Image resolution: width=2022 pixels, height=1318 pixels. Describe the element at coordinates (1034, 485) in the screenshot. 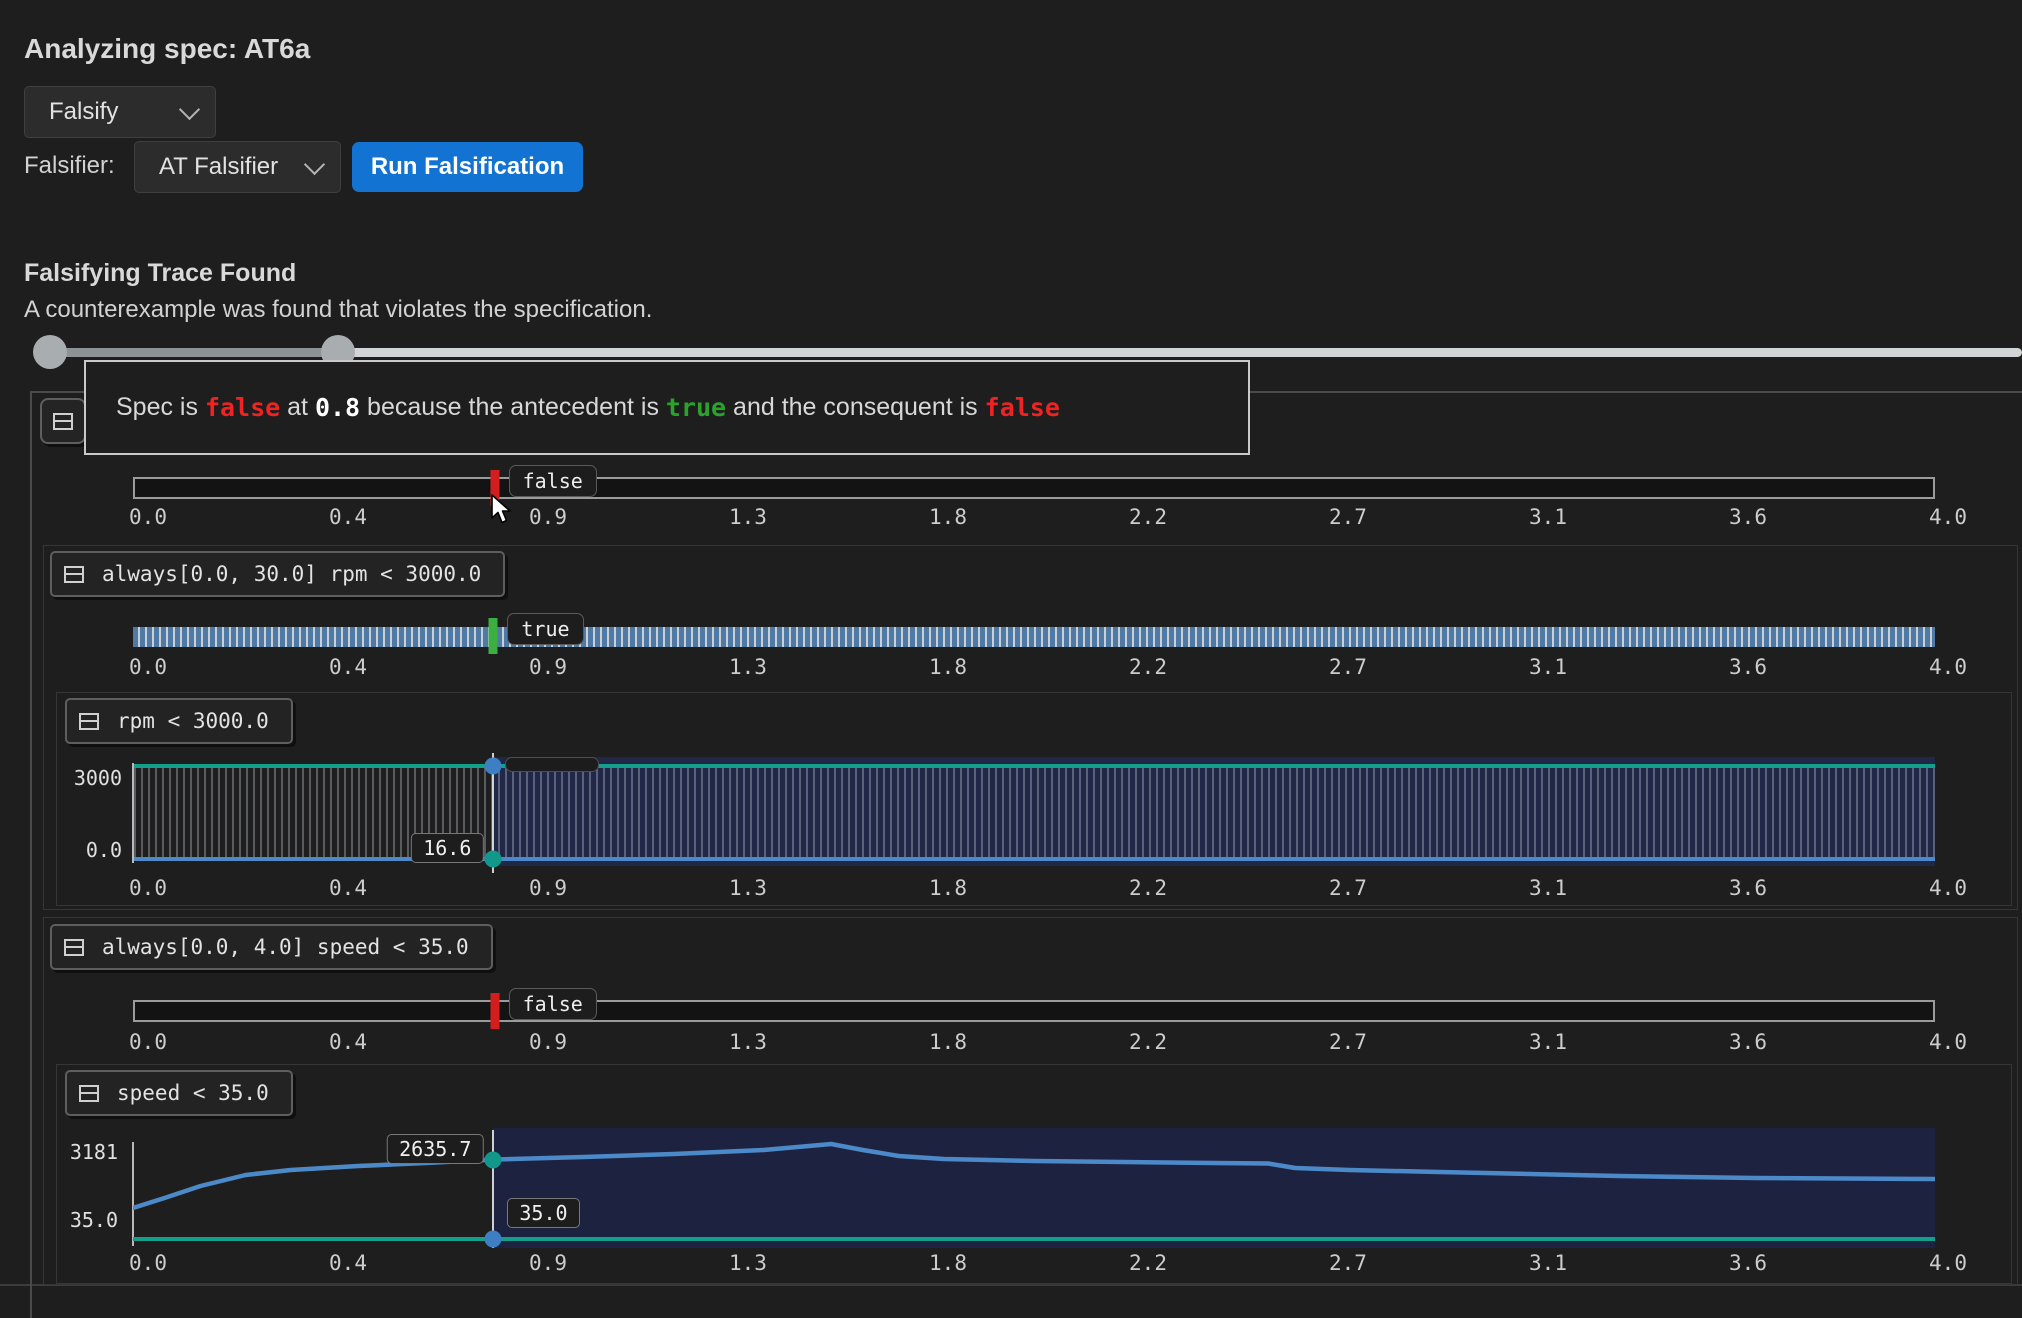

I see `spec-verdict-timeline: false` at that location.